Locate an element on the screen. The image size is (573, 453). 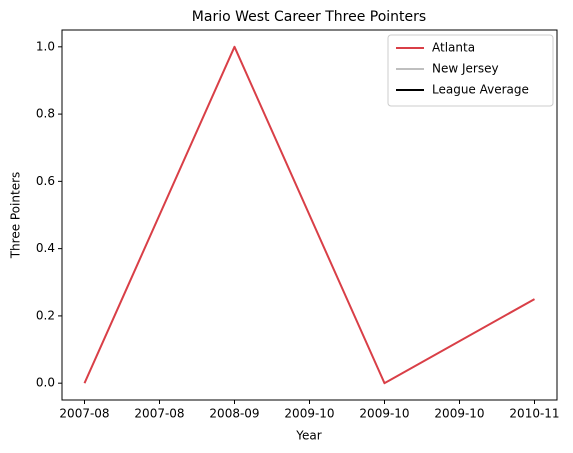
y-axis-label: Three Pointers is located at coordinates (16, 216).